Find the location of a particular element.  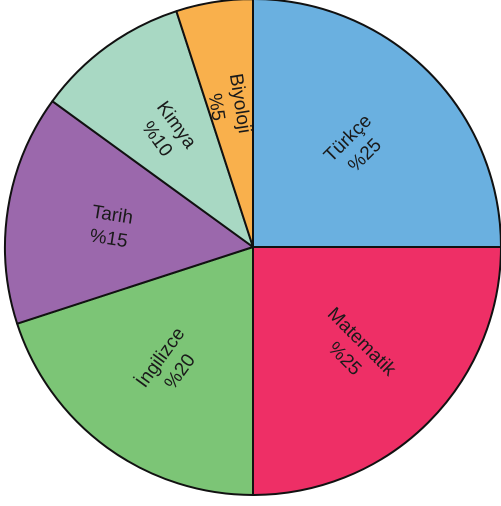

slice-label-group-matematik: Matematik%25 is located at coordinates (361, 342).